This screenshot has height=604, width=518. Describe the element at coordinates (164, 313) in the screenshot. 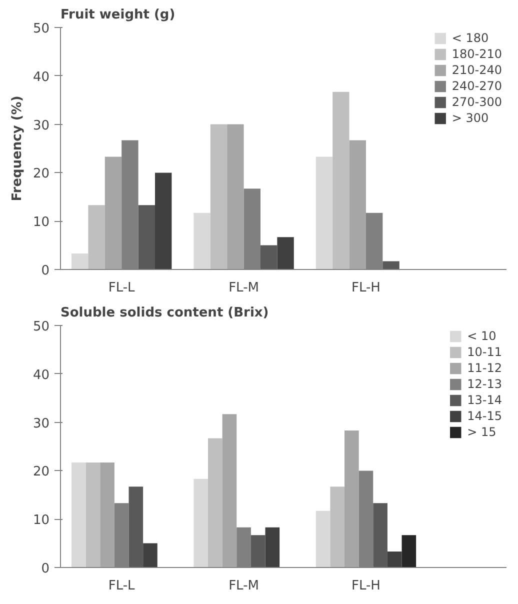

I see `chart-title: Soluble solids content (Brix)` at that location.